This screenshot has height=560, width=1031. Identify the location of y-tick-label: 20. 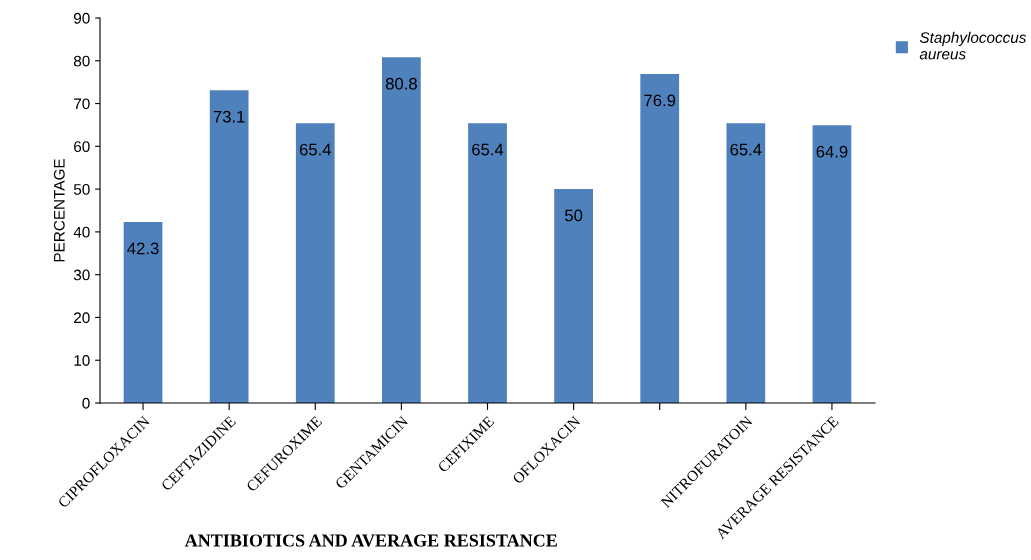
(82, 318).